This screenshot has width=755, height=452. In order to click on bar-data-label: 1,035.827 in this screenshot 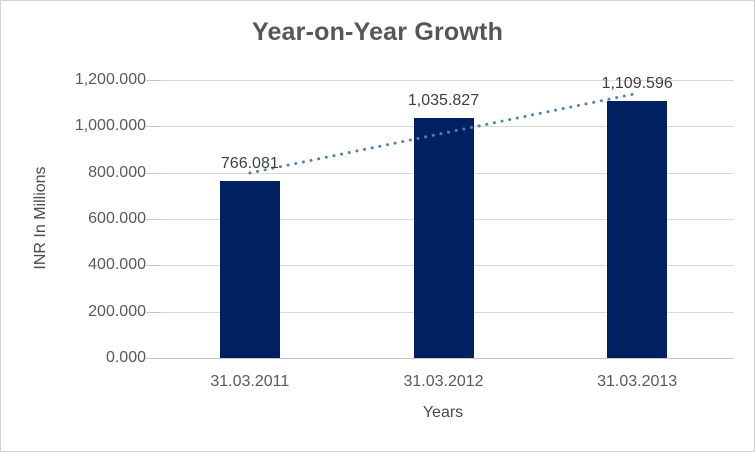, I will do `click(443, 101)`.